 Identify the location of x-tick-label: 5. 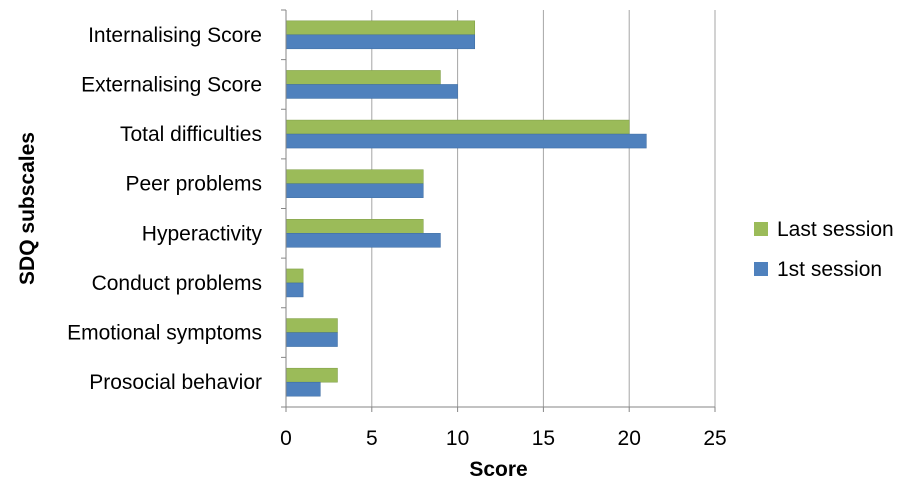
(372, 438).